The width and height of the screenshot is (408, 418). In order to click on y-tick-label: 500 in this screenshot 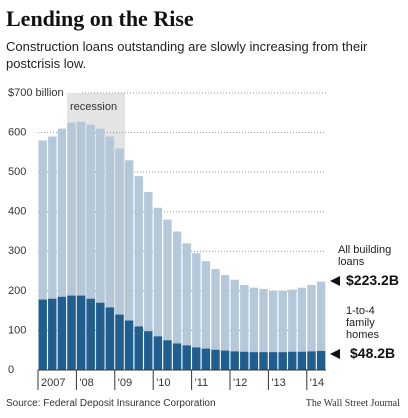, I will do `click(17, 172)`.